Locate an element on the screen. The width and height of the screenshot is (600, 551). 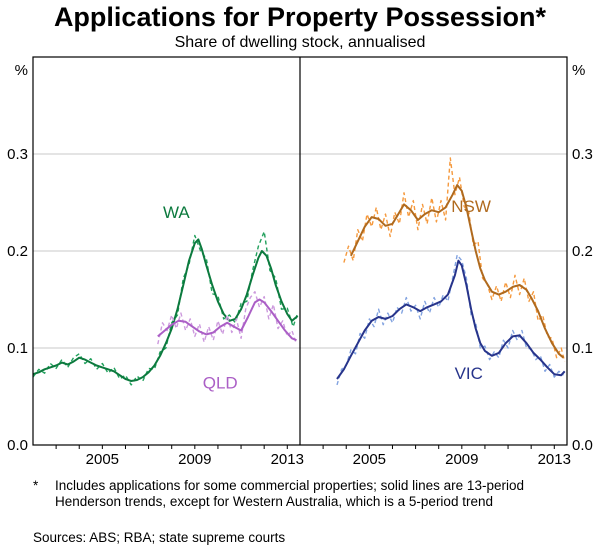
series-label-qld: QLD is located at coordinates (220, 383).